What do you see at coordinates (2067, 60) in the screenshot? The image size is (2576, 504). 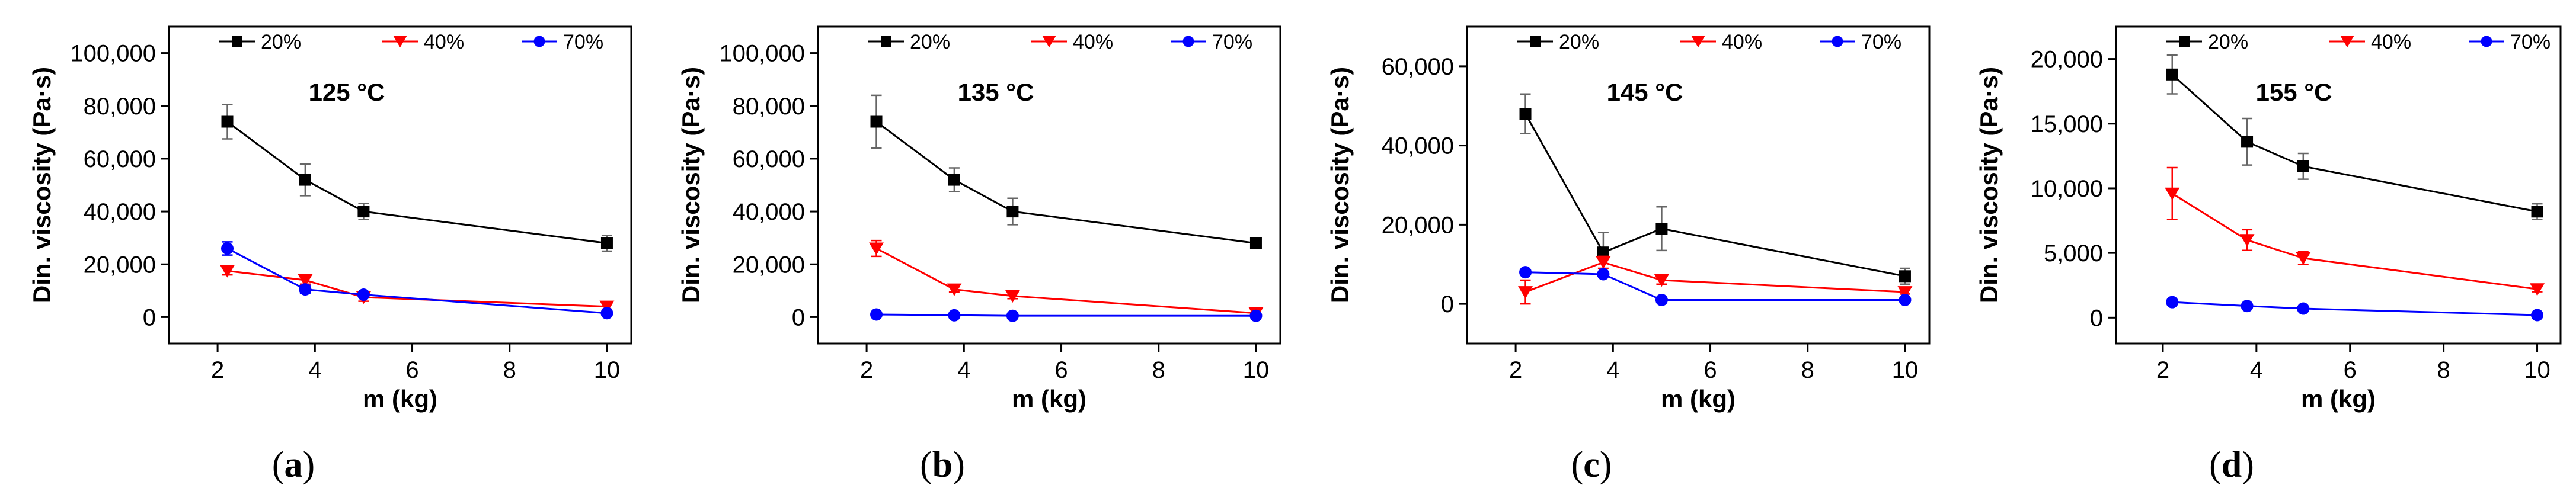 I see `y-tick-label: 20,000` at bounding box center [2067, 60].